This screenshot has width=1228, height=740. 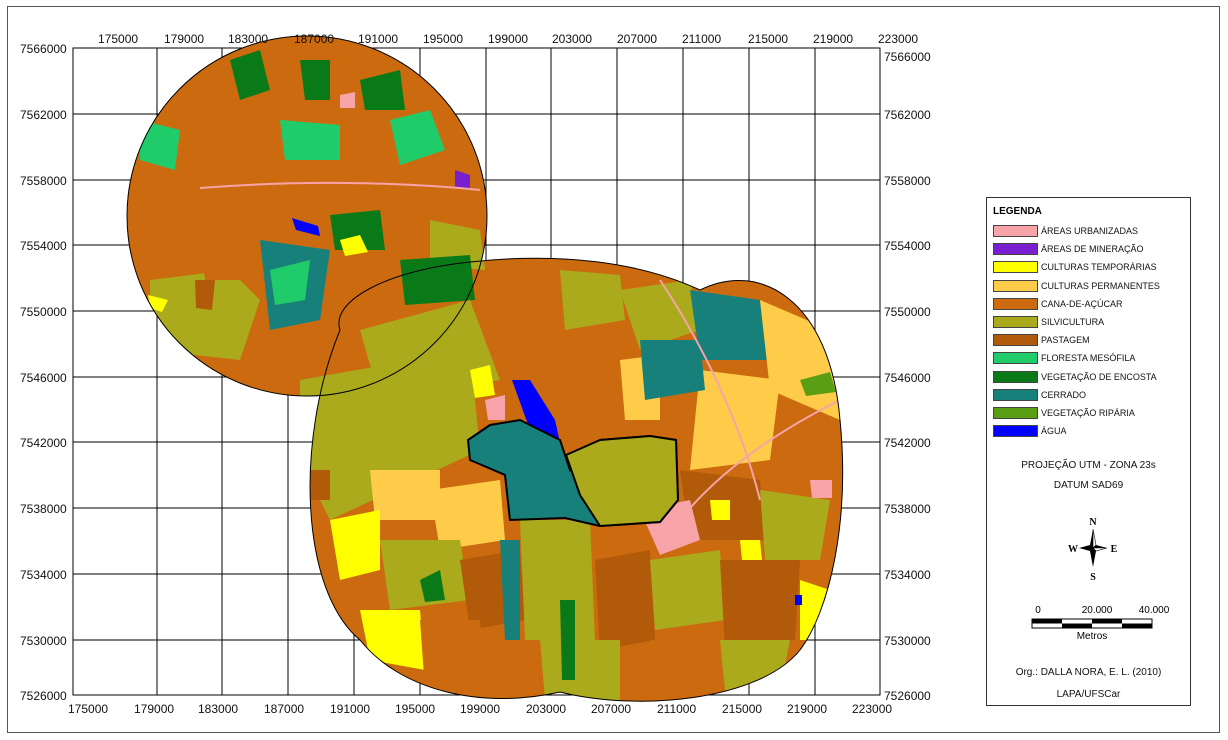 What do you see at coordinates (43, 181) in the screenshot?
I see `y-tick-left: 7558000` at bounding box center [43, 181].